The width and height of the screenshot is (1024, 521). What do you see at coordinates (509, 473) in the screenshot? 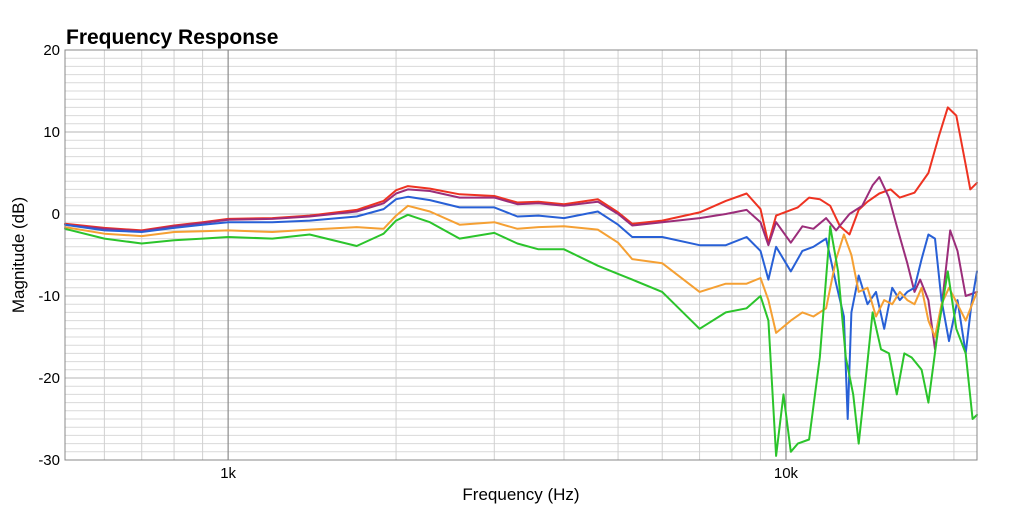
I see `x-tick-labels: 1k 10k` at bounding box center [509, 473].